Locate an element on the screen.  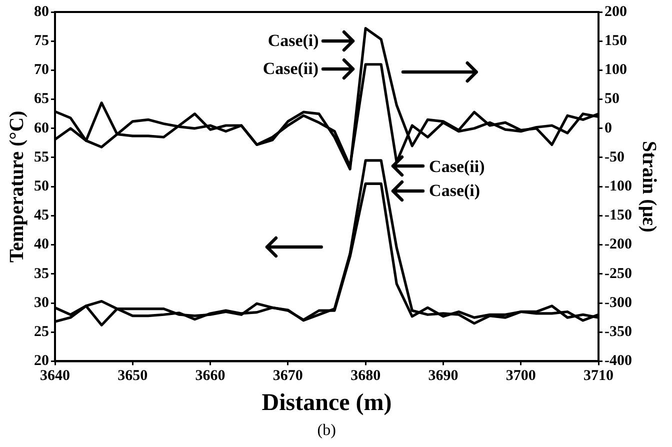
x-tick-label: 3640 is located at coordinates (55, 376).